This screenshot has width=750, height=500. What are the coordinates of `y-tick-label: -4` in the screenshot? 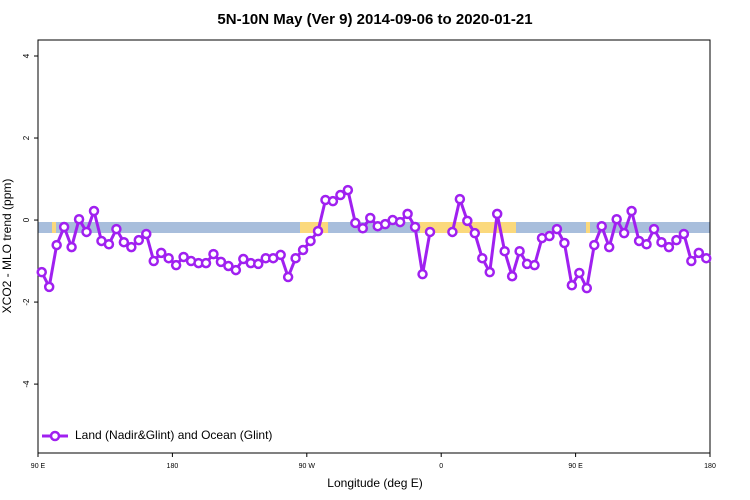 It's located at (26, 384).